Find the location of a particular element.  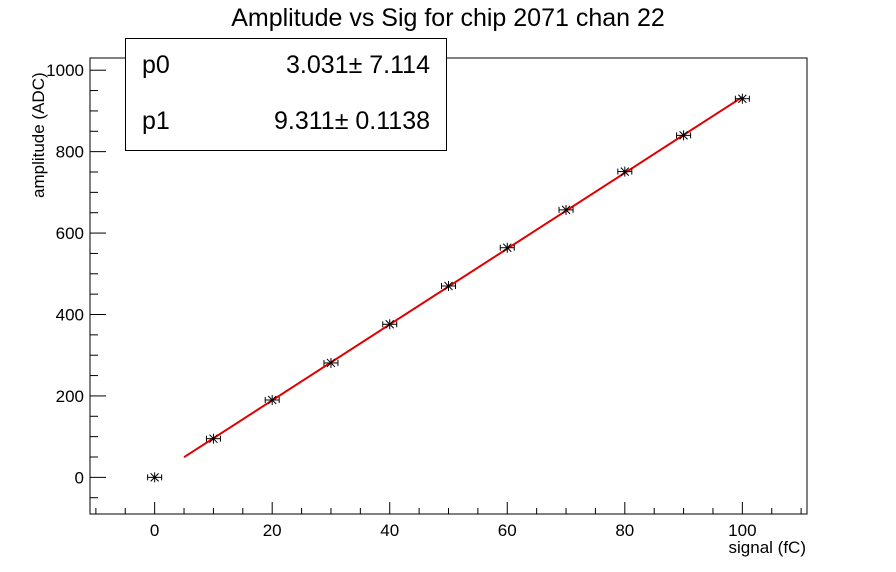

y-axis-label: amplitude (ADC) is located at coordinates (38, 135).